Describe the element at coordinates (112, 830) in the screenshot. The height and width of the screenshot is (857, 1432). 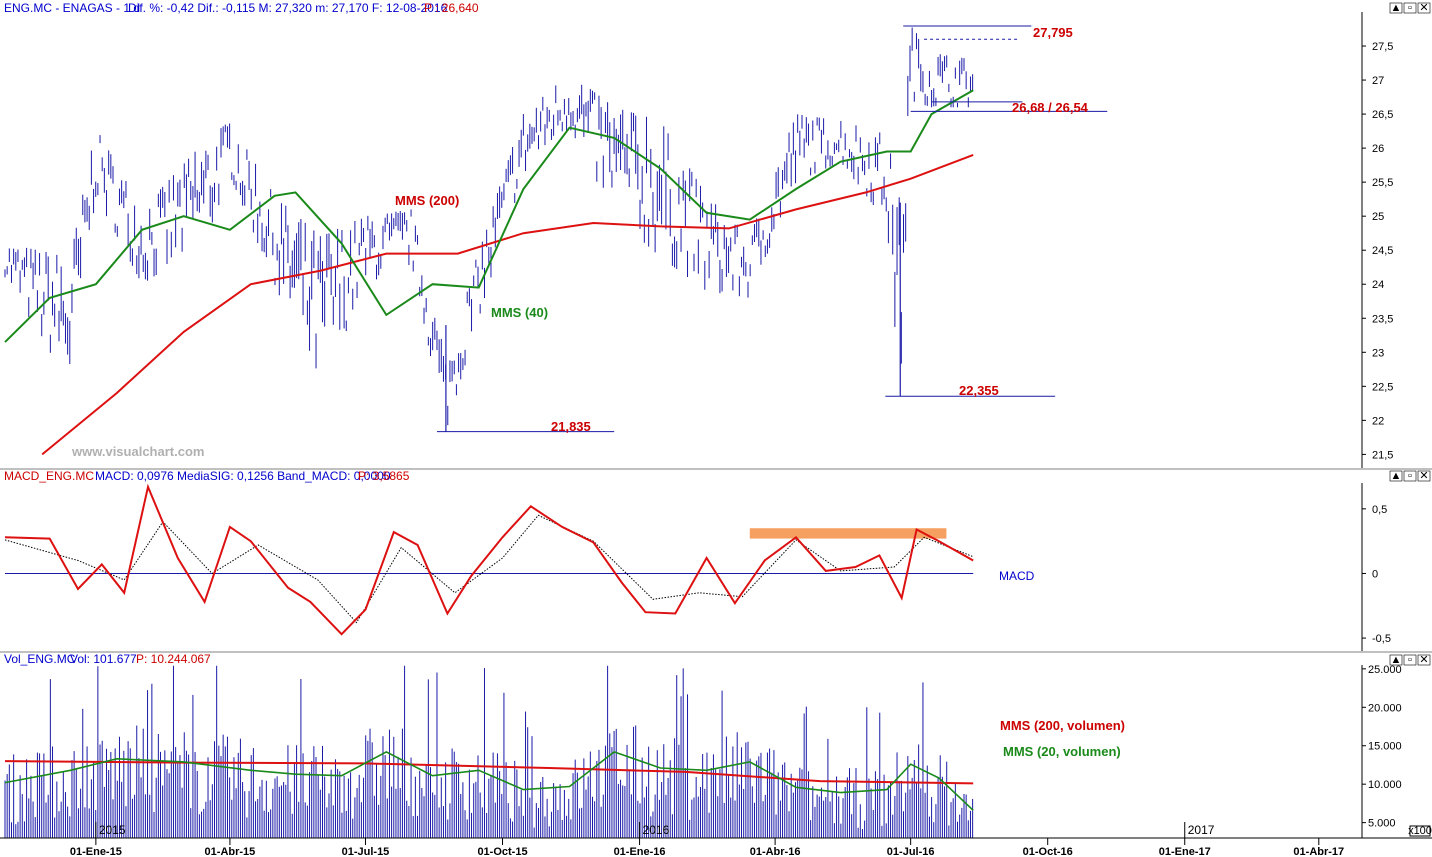
I see `year-label: 2015` at that location.